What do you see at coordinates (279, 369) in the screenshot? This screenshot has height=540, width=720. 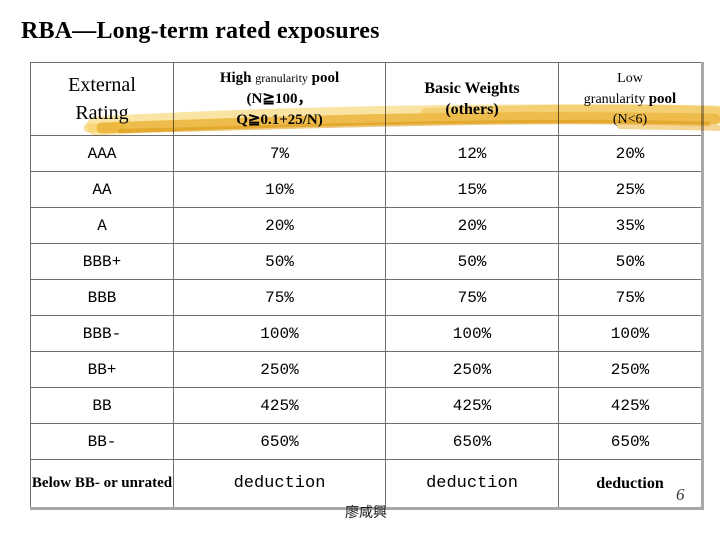 I see `cell-high: 250%` at bounding box center [279, 369].